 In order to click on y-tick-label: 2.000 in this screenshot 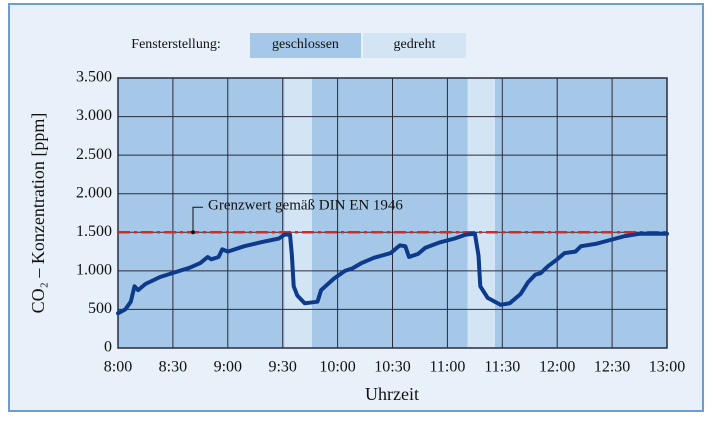, I will do `click(94, 192)`.